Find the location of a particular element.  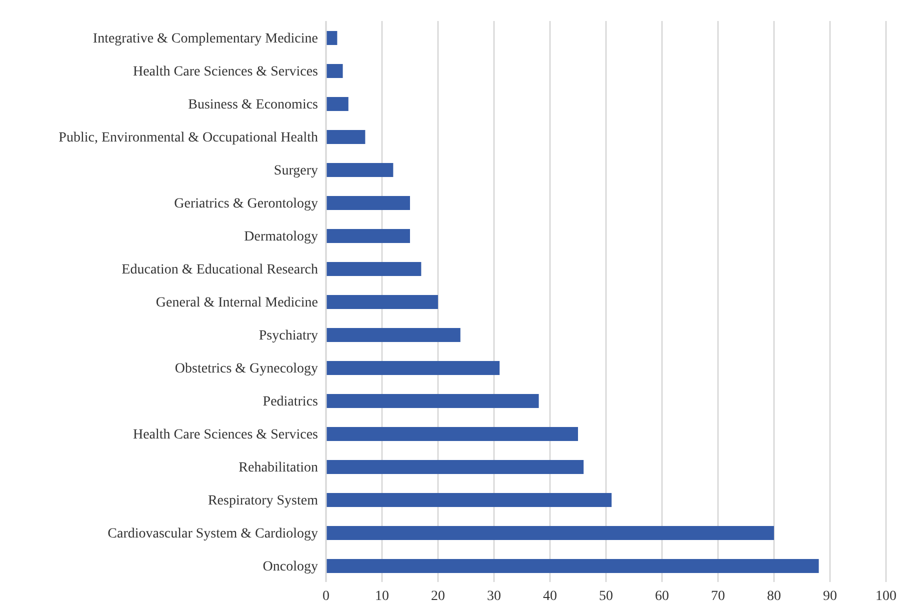

x-tick-label: 0 is located at coordinates (326, 596).